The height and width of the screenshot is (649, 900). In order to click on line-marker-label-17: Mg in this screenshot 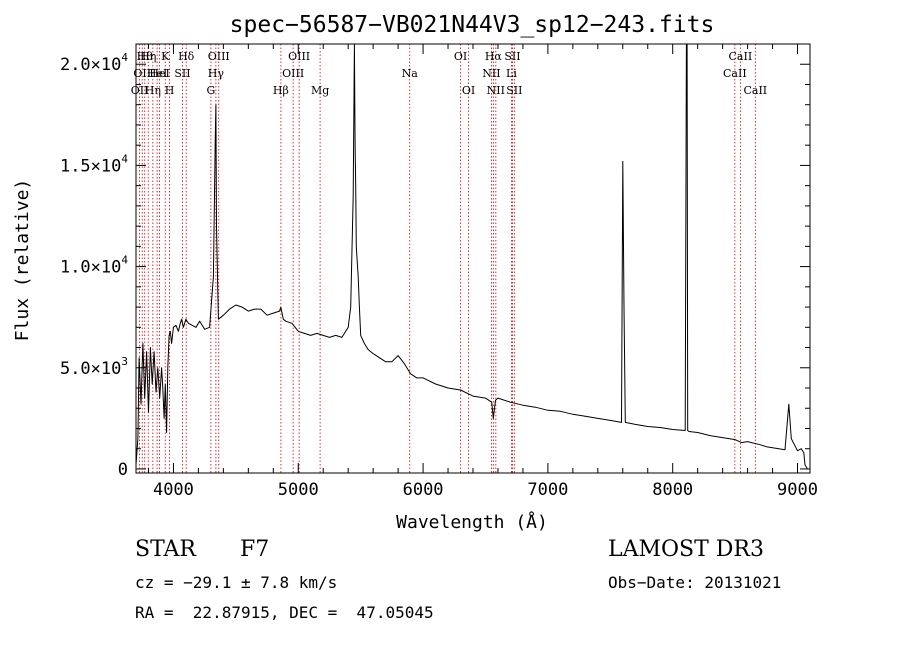, I will do `click(320, 90)`.